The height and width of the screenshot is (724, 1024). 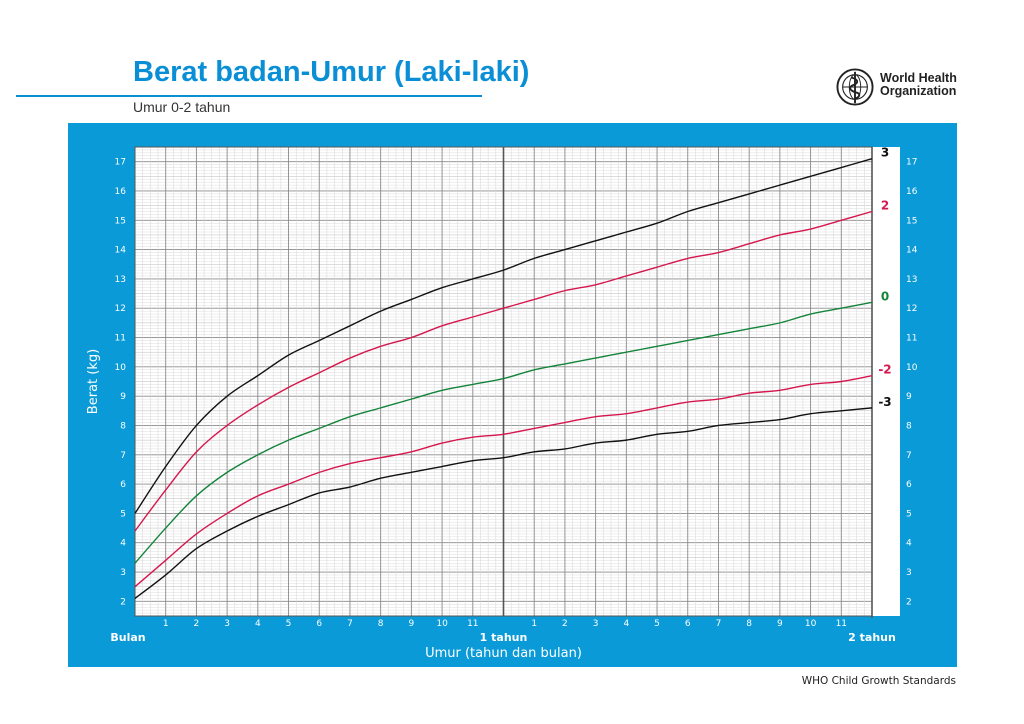 What do you see at coordinates (123, 426) in the screenshot?
I see `y-tick-label-left: 8` at bounding box center [123, 426].